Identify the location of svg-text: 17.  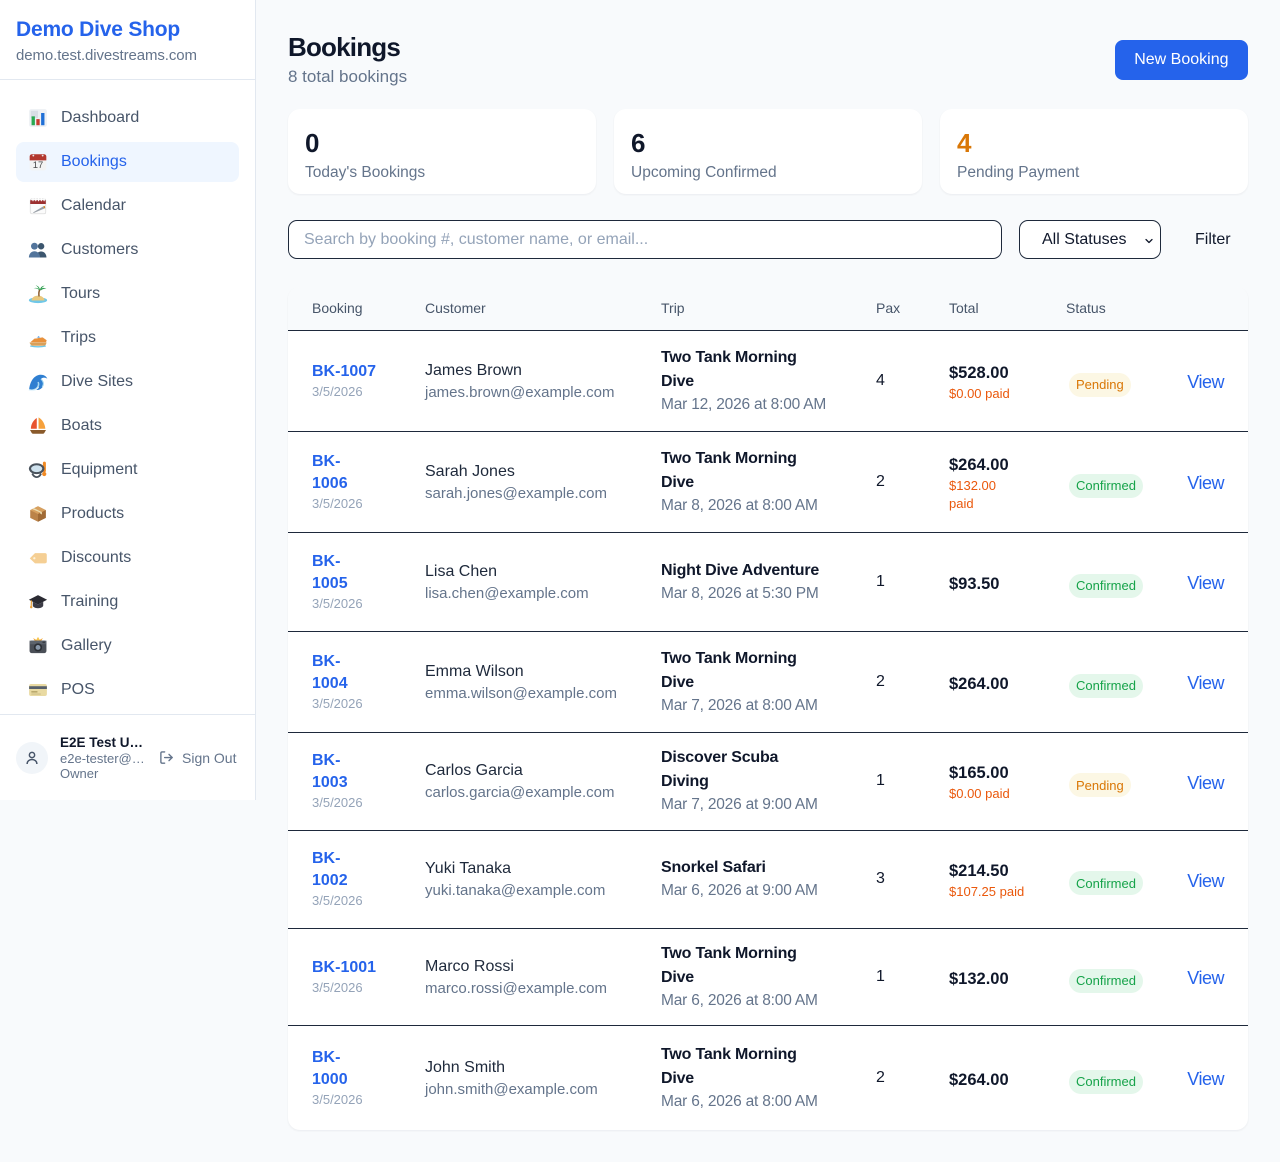
(38, 165).